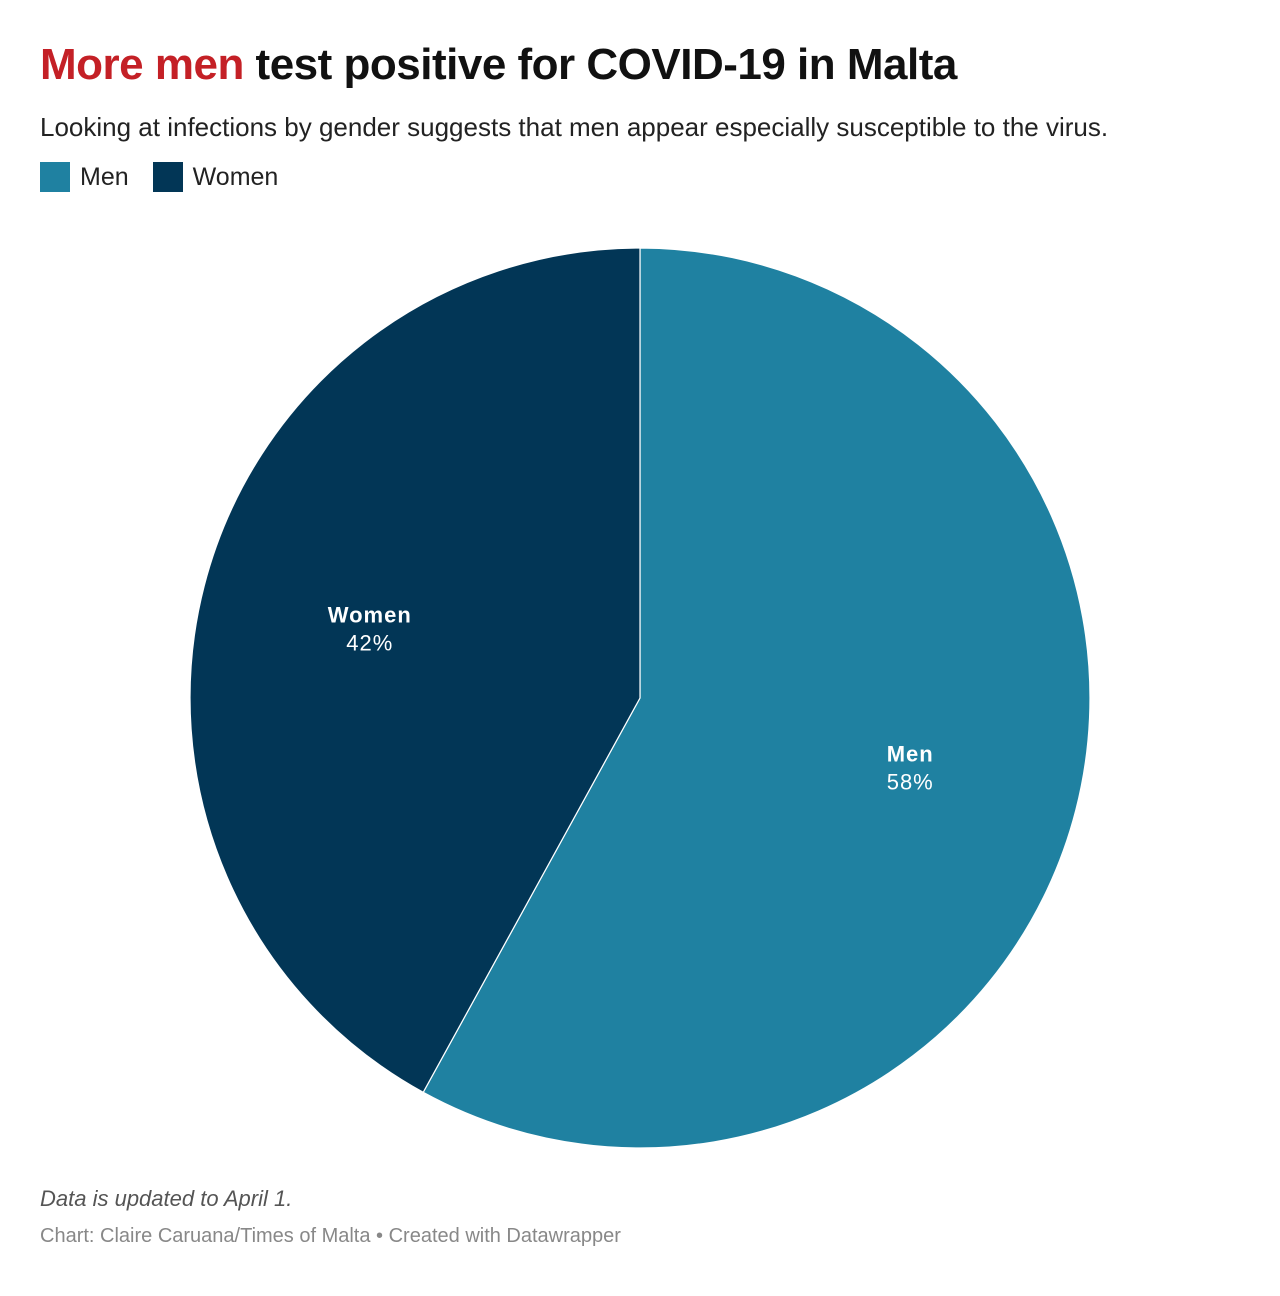 Image resolution: width=1280 pixels, height=1296 pixels. I want to click on legend-label-women: Women, so click(235, 176).